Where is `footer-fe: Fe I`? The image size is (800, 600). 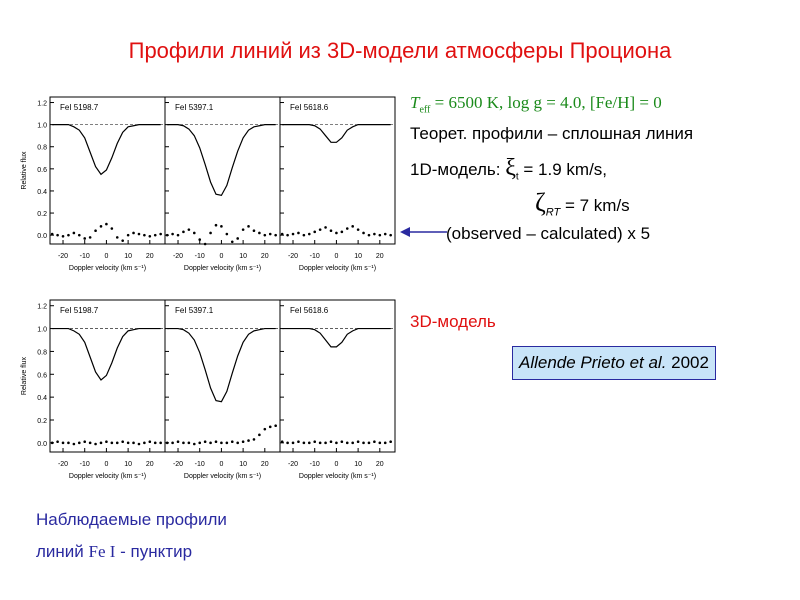
footer-fe: Fe I is located at coordinates (102, 551).